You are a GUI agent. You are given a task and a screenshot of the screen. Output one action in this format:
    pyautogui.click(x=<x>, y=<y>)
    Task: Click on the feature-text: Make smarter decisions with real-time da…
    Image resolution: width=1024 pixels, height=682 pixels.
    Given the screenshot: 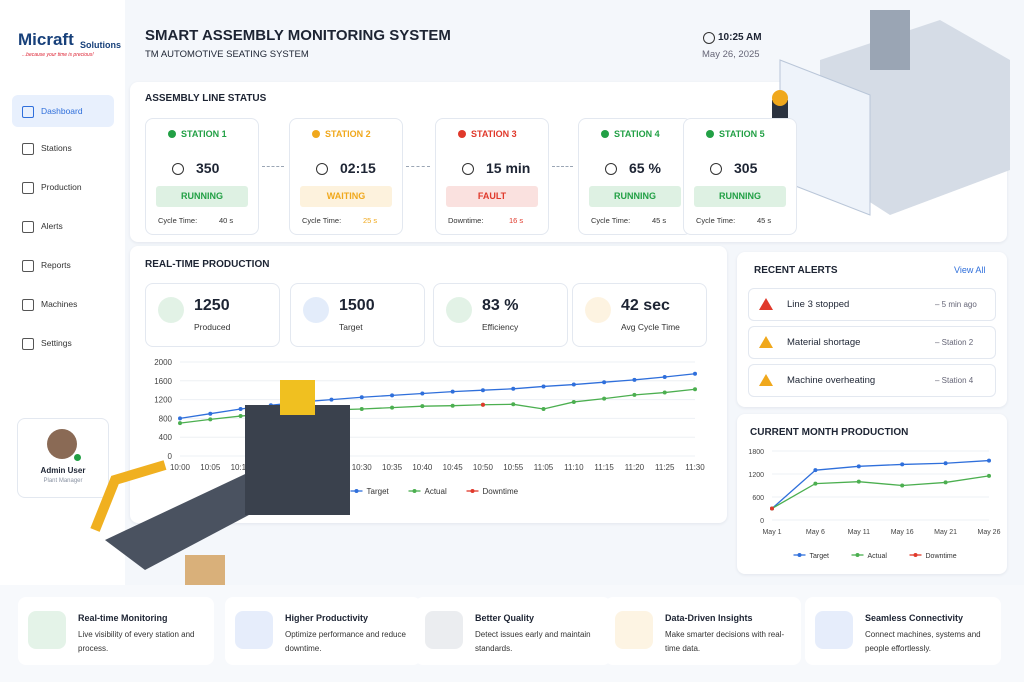 What is the action you would take?
    pyautogui.click(x=725, y=641)
    